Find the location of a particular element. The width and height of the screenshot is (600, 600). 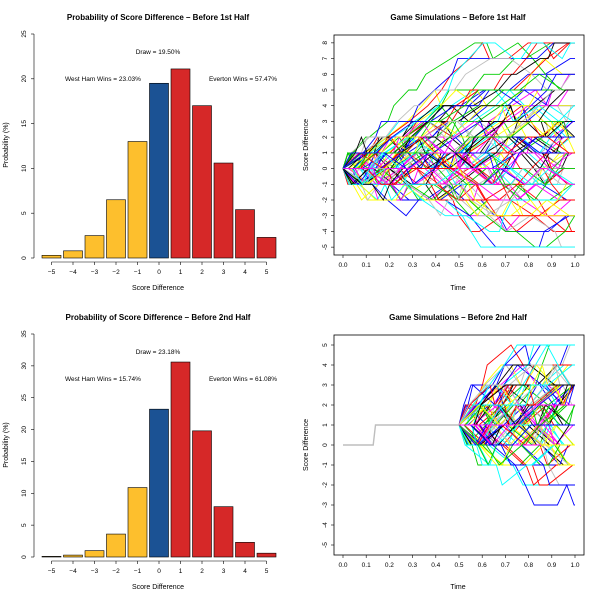

annotation-everton-wins: Everton Wins = 61.08% is located at coordinates (243, 379).